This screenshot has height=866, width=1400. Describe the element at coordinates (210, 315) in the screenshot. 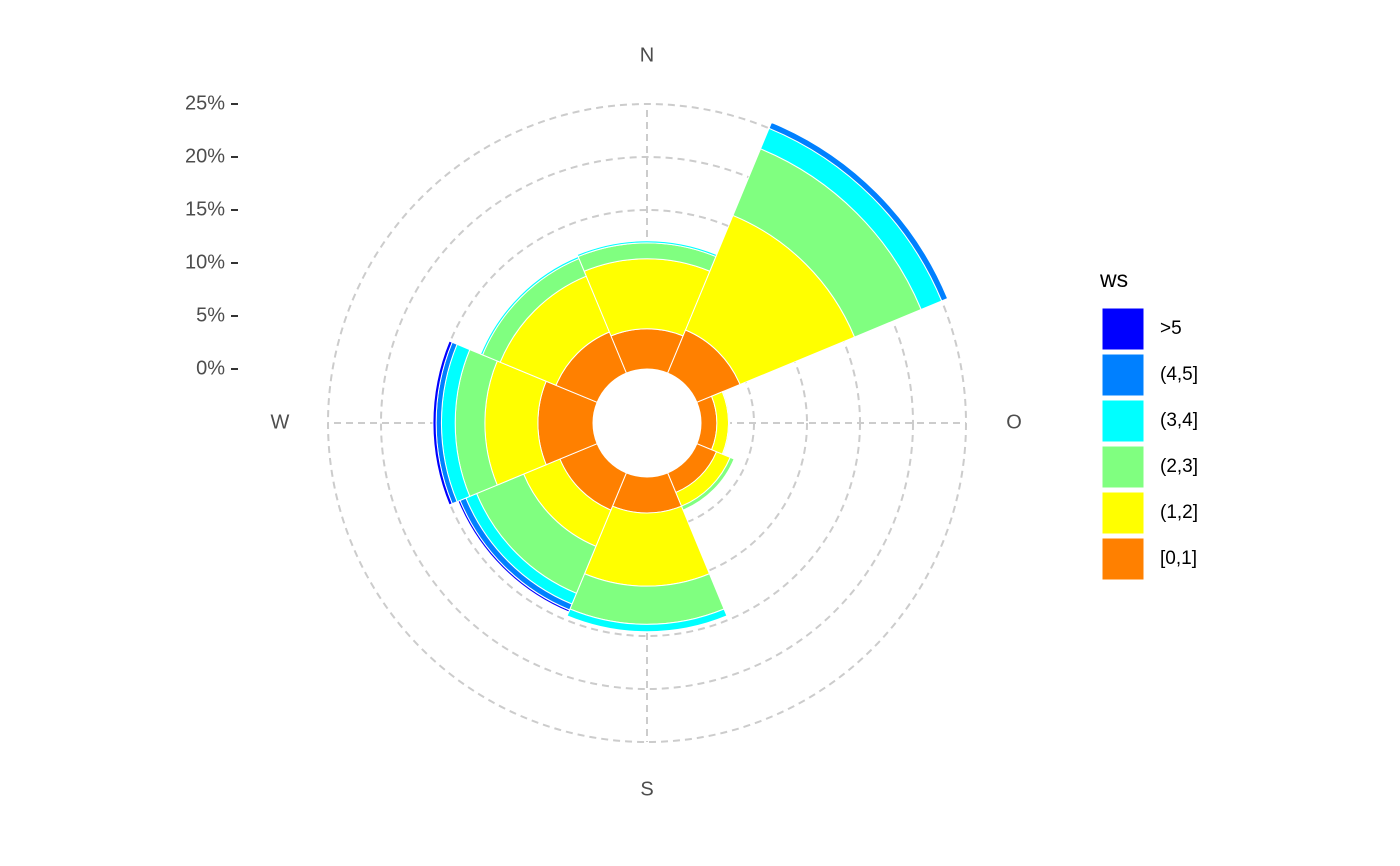

I see `y-tick-label: 5%` at that location.